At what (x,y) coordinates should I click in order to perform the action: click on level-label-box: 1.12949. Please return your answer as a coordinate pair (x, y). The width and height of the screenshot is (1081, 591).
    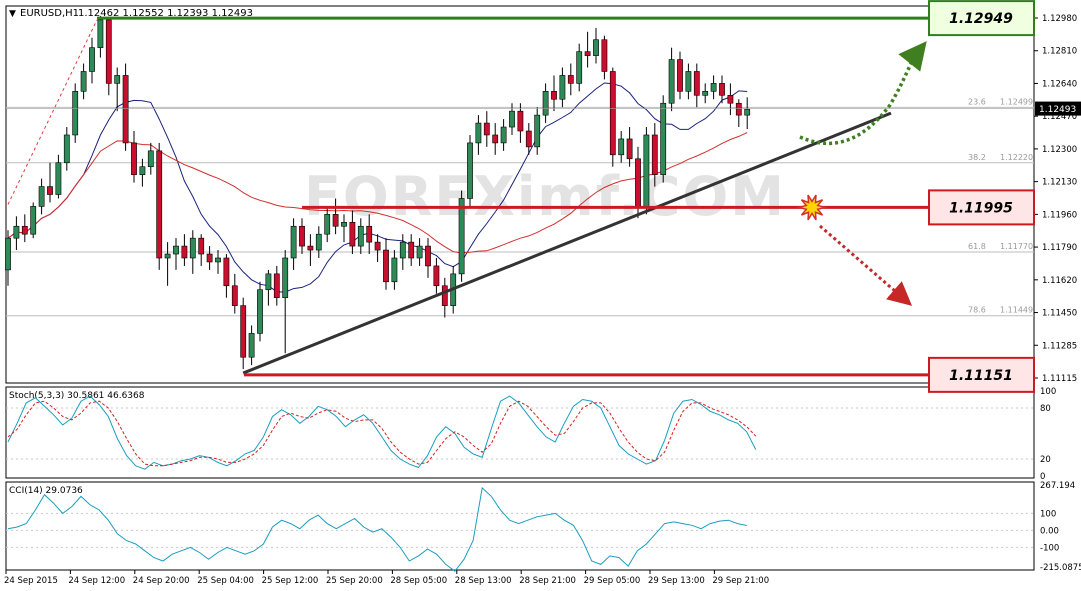
    Looking at the image, I should click on (981, 18).